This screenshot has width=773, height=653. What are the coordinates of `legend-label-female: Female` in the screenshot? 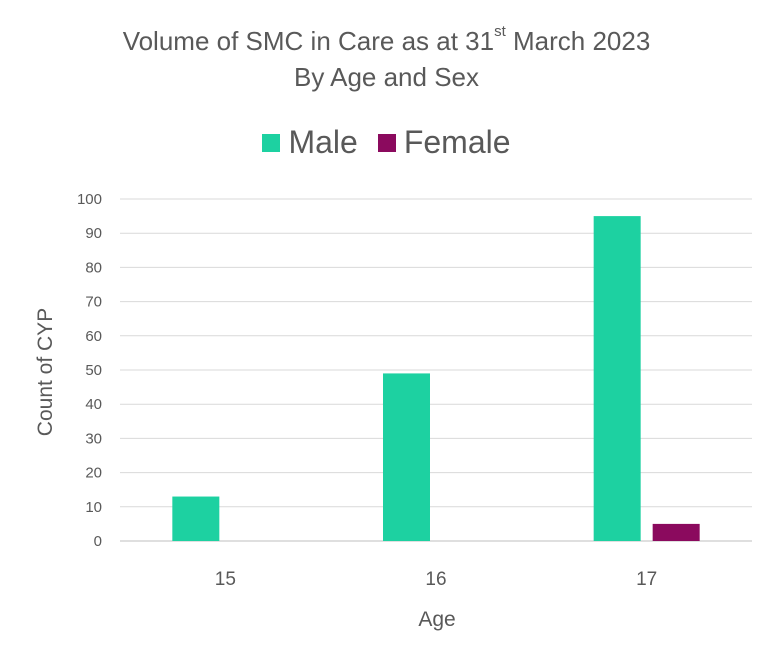 It's located at (457, 142).